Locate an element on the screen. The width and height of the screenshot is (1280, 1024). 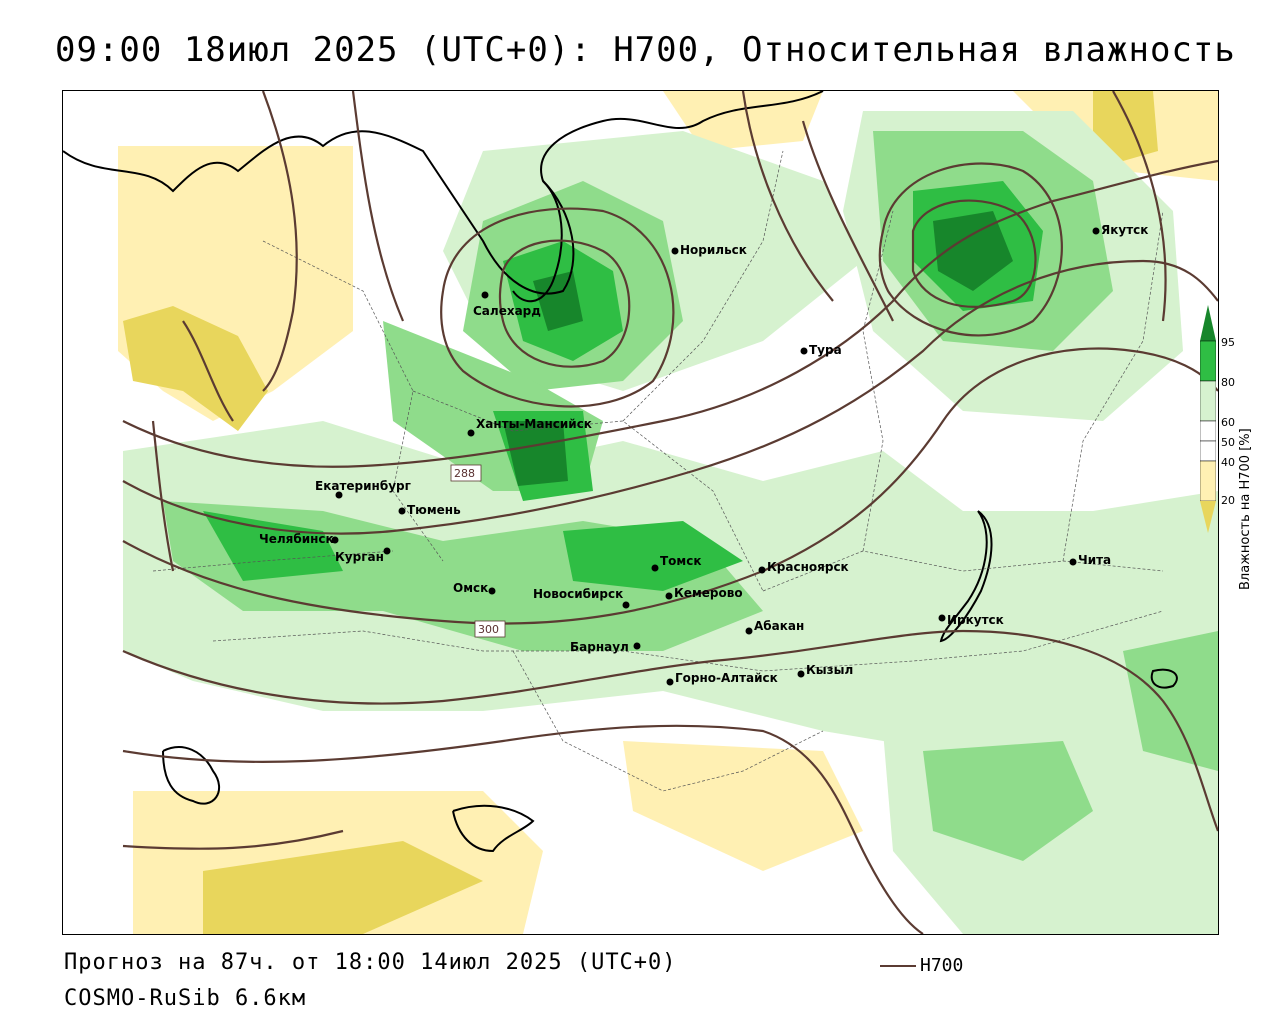
city-omsk: Омск is located at coordinates (474, 588).